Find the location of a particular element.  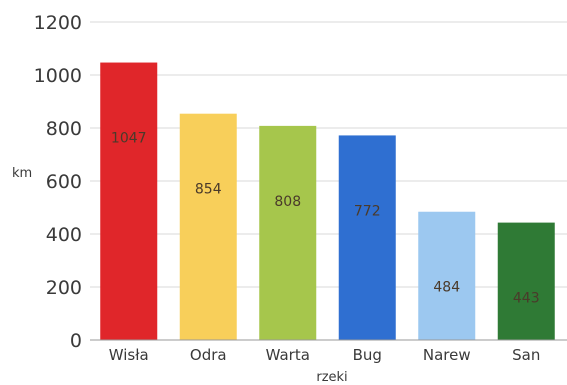

bar-value-label: 1047 is located at coordinates (129, 139).